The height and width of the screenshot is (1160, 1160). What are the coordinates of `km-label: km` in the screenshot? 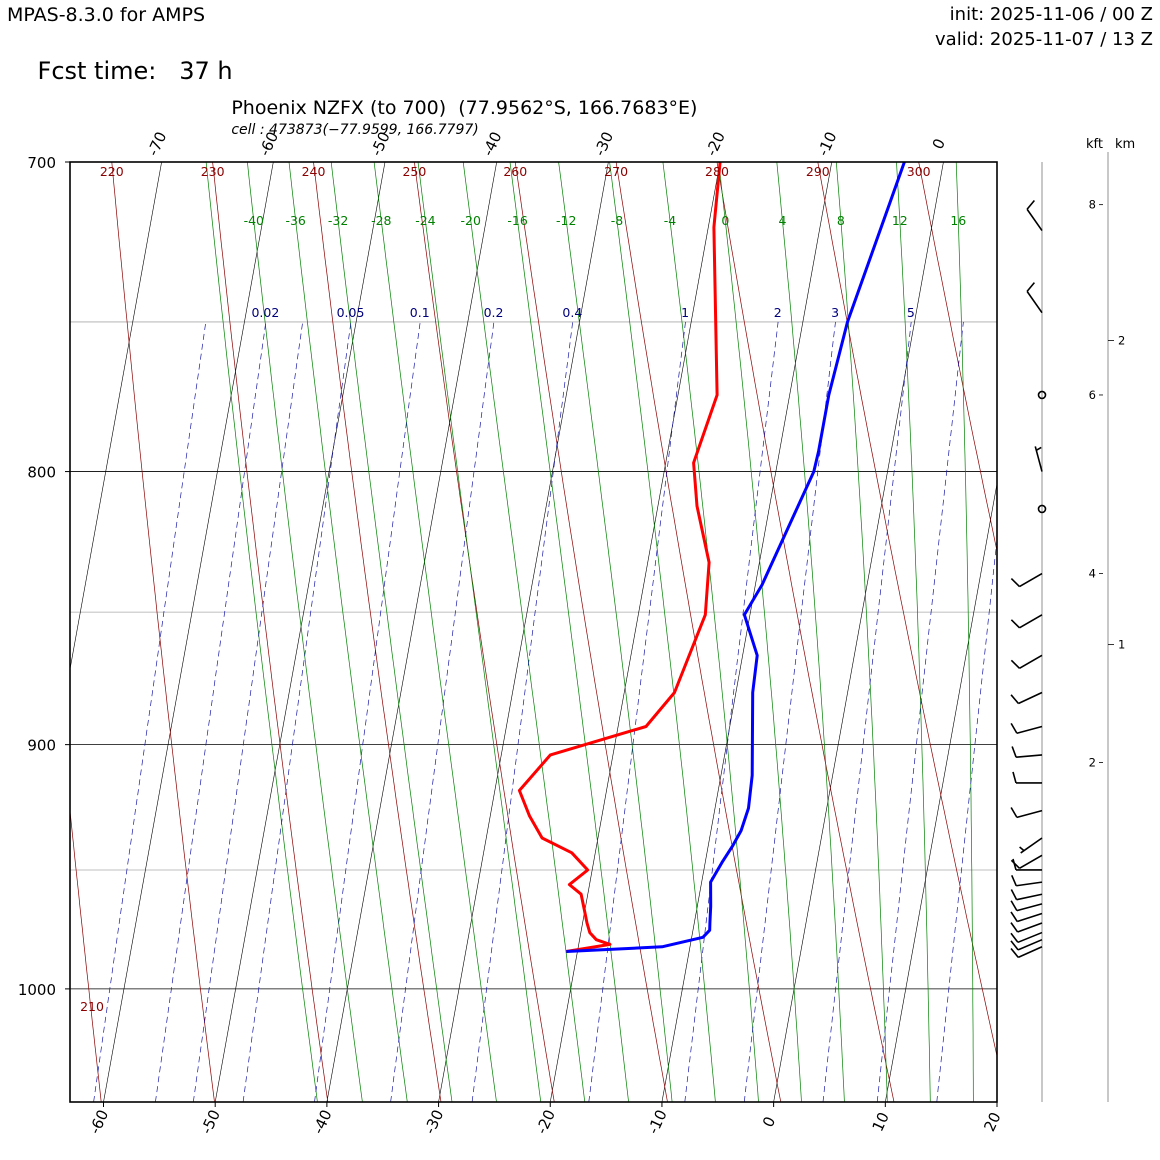 It's located at (1125, 144).